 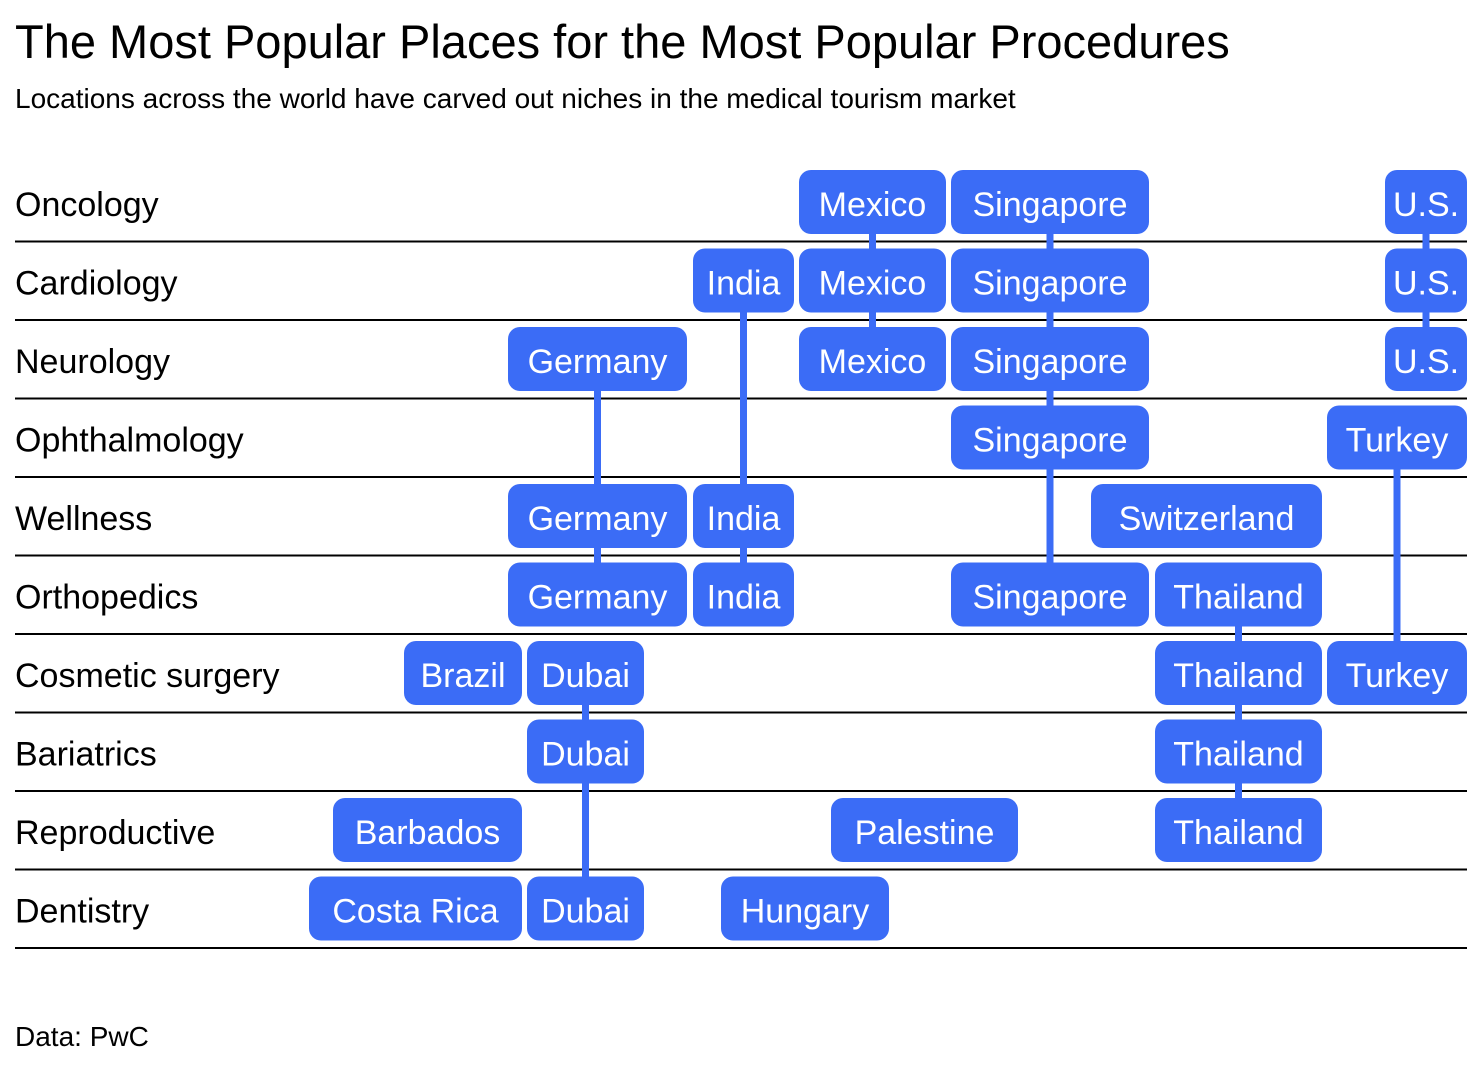 I want to click on chip-costa-rica-dentistry: Costa Rica, so click(x=415, y=908).